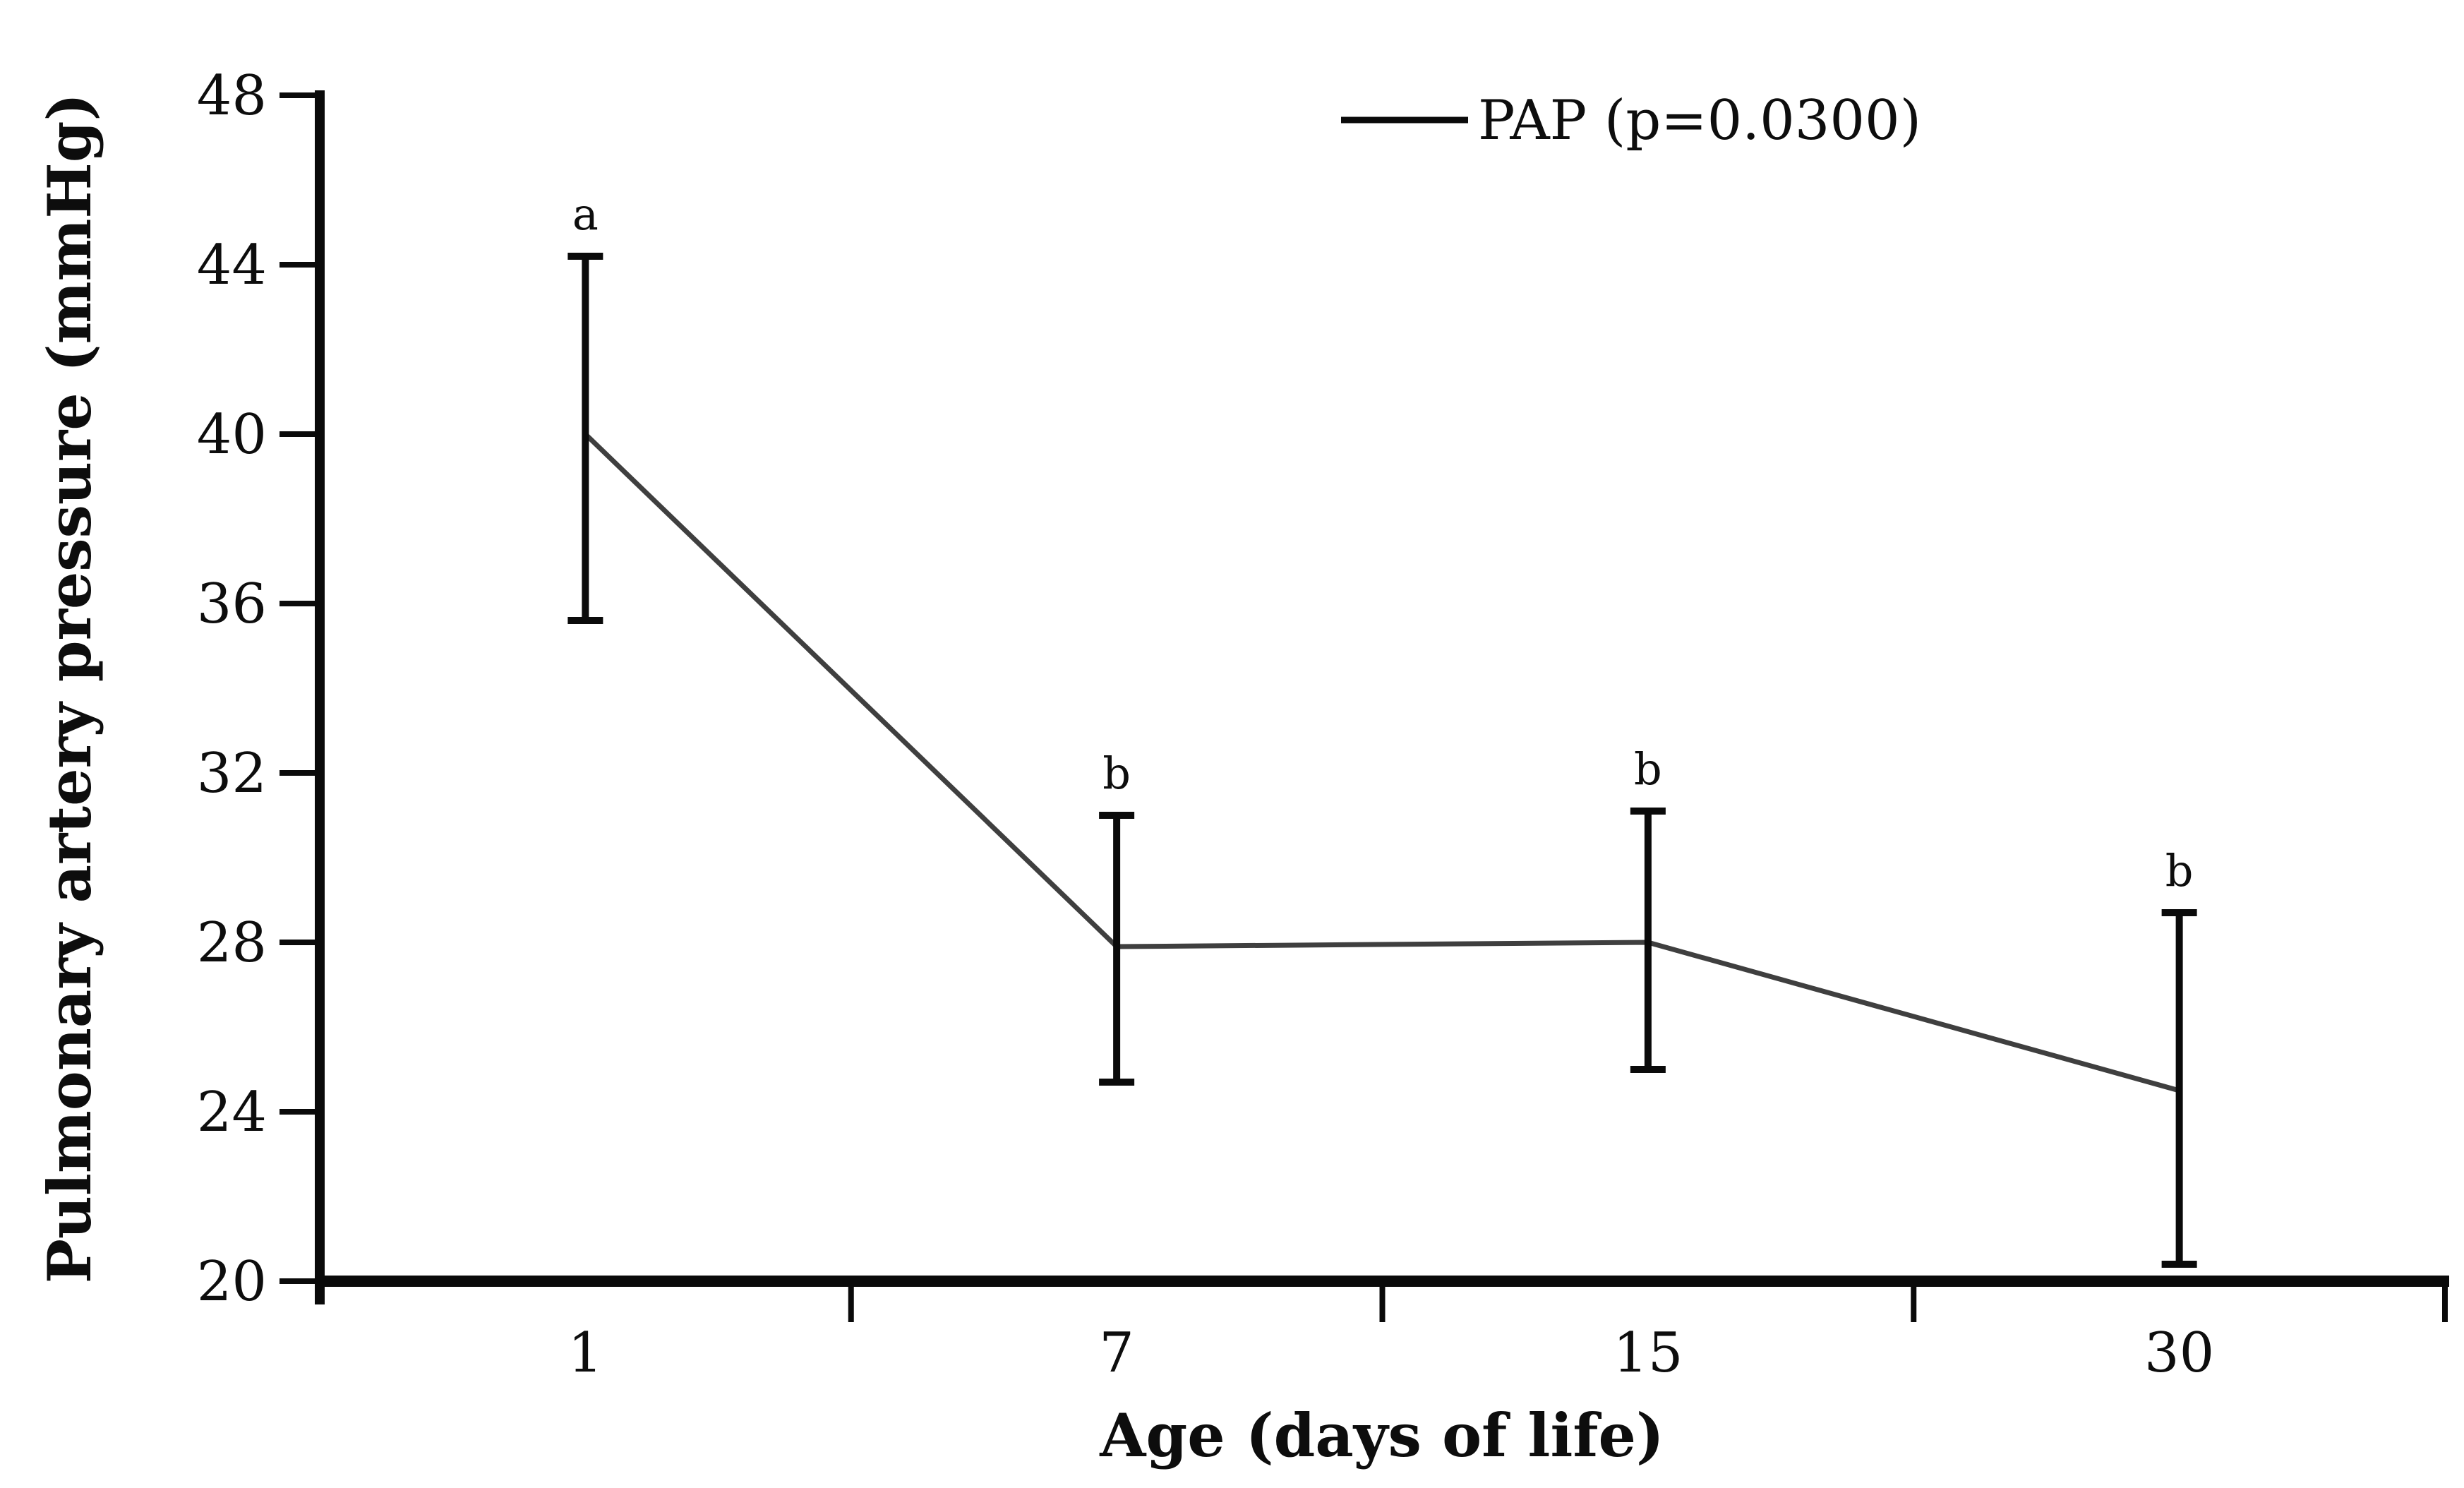  I want to click on x-tick-label: 7, so click(1116, 1353).